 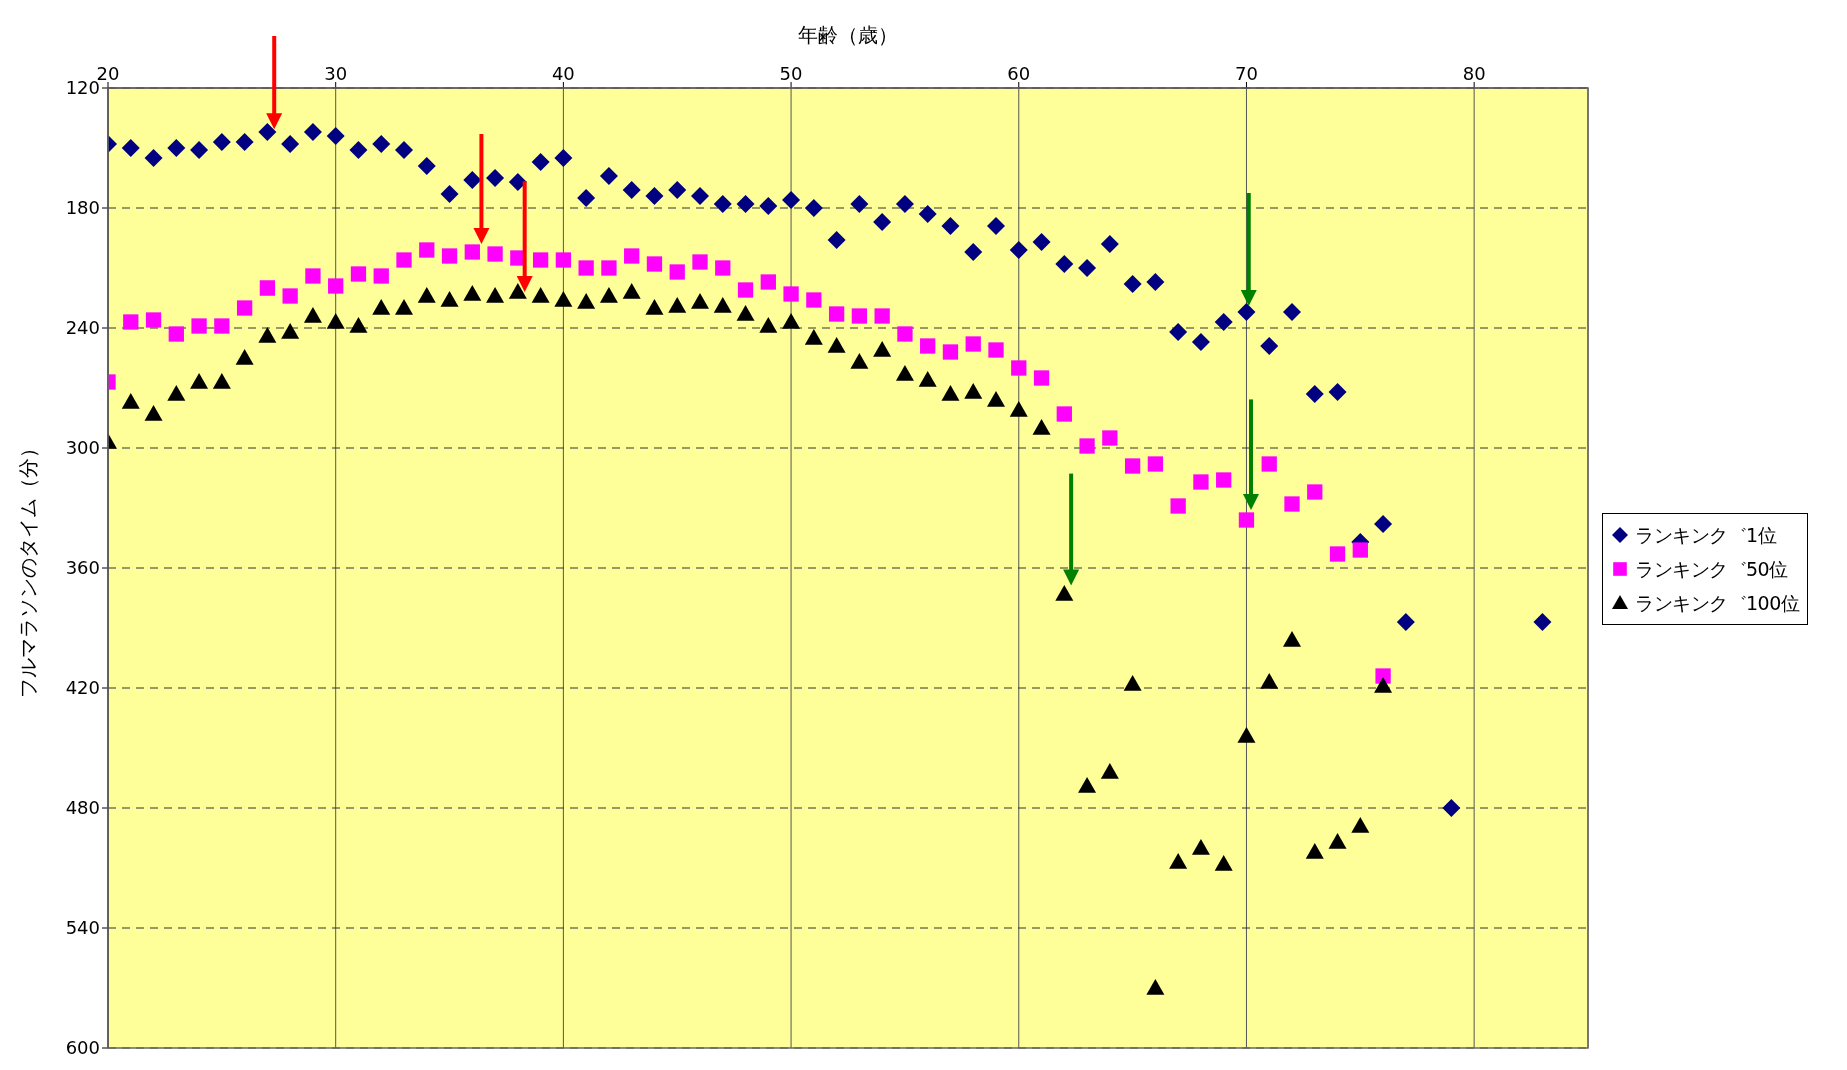 What do you see at coordinates (82, 208) in the screenshot?
I see `y-tick-label: 180` at bounding box center [82, 208].